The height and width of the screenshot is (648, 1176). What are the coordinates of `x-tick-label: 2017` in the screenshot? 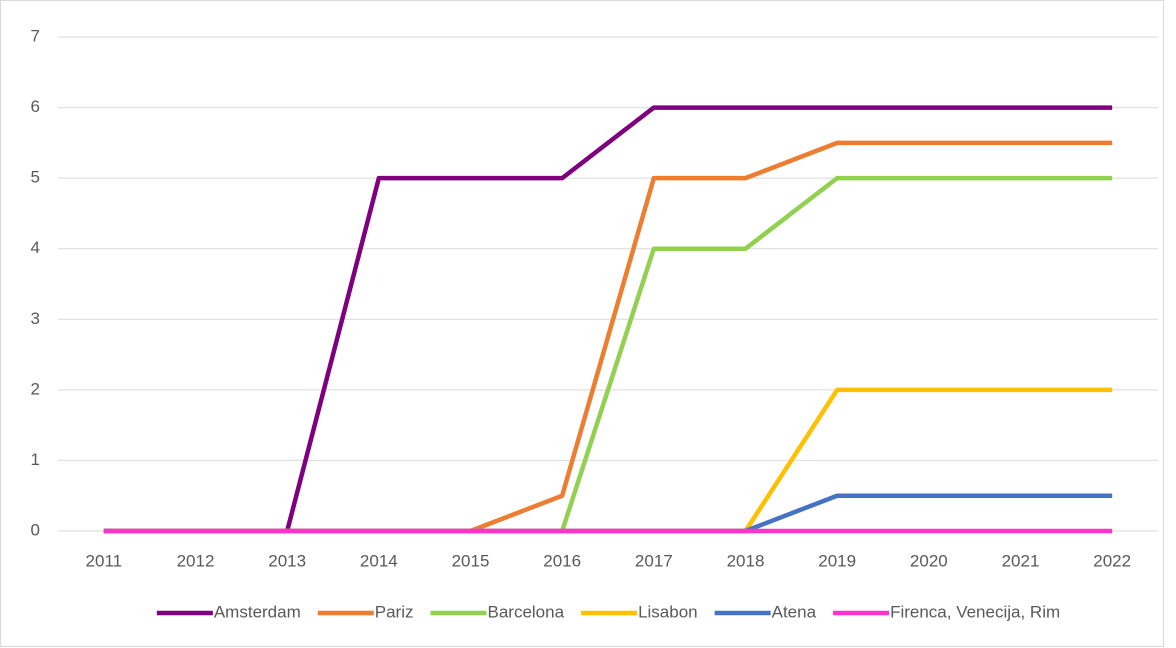 It's located at (654, 560).